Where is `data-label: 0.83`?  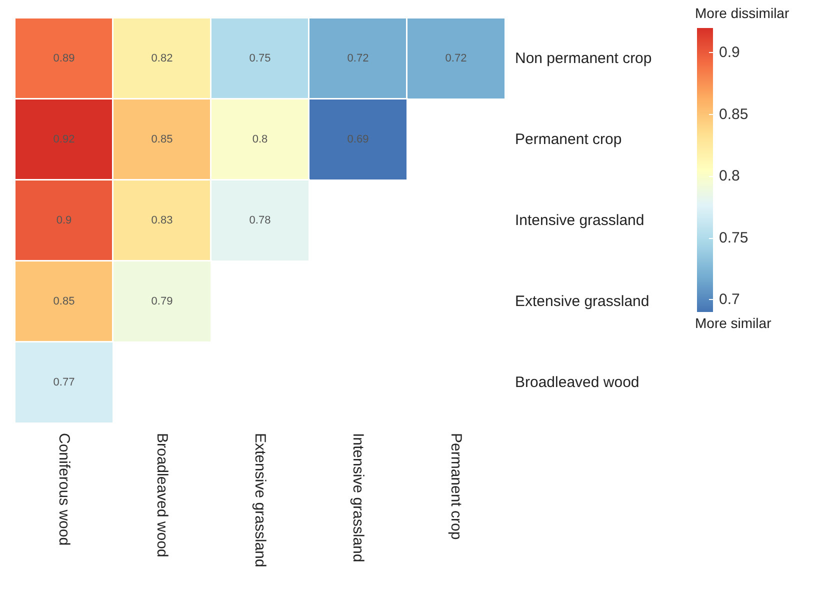
data-label: 0.83 is located at coordinates (162, 220).